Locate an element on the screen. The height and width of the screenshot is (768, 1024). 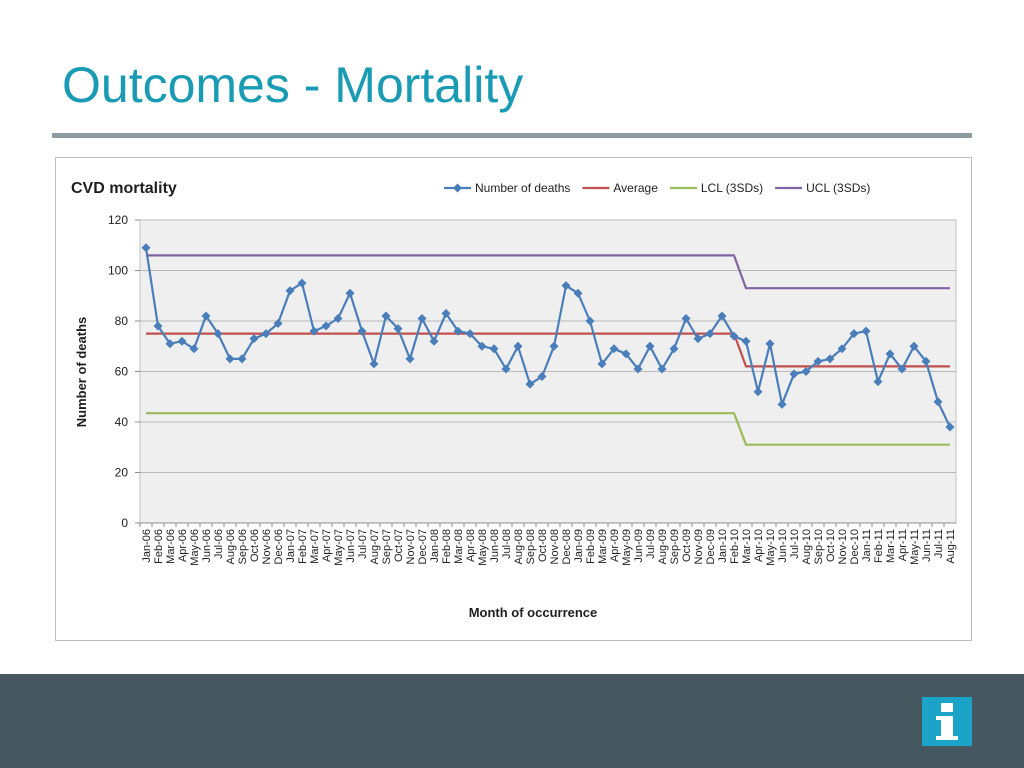
x-tick-label: Feb-11 is located at coordinates (879, 546).